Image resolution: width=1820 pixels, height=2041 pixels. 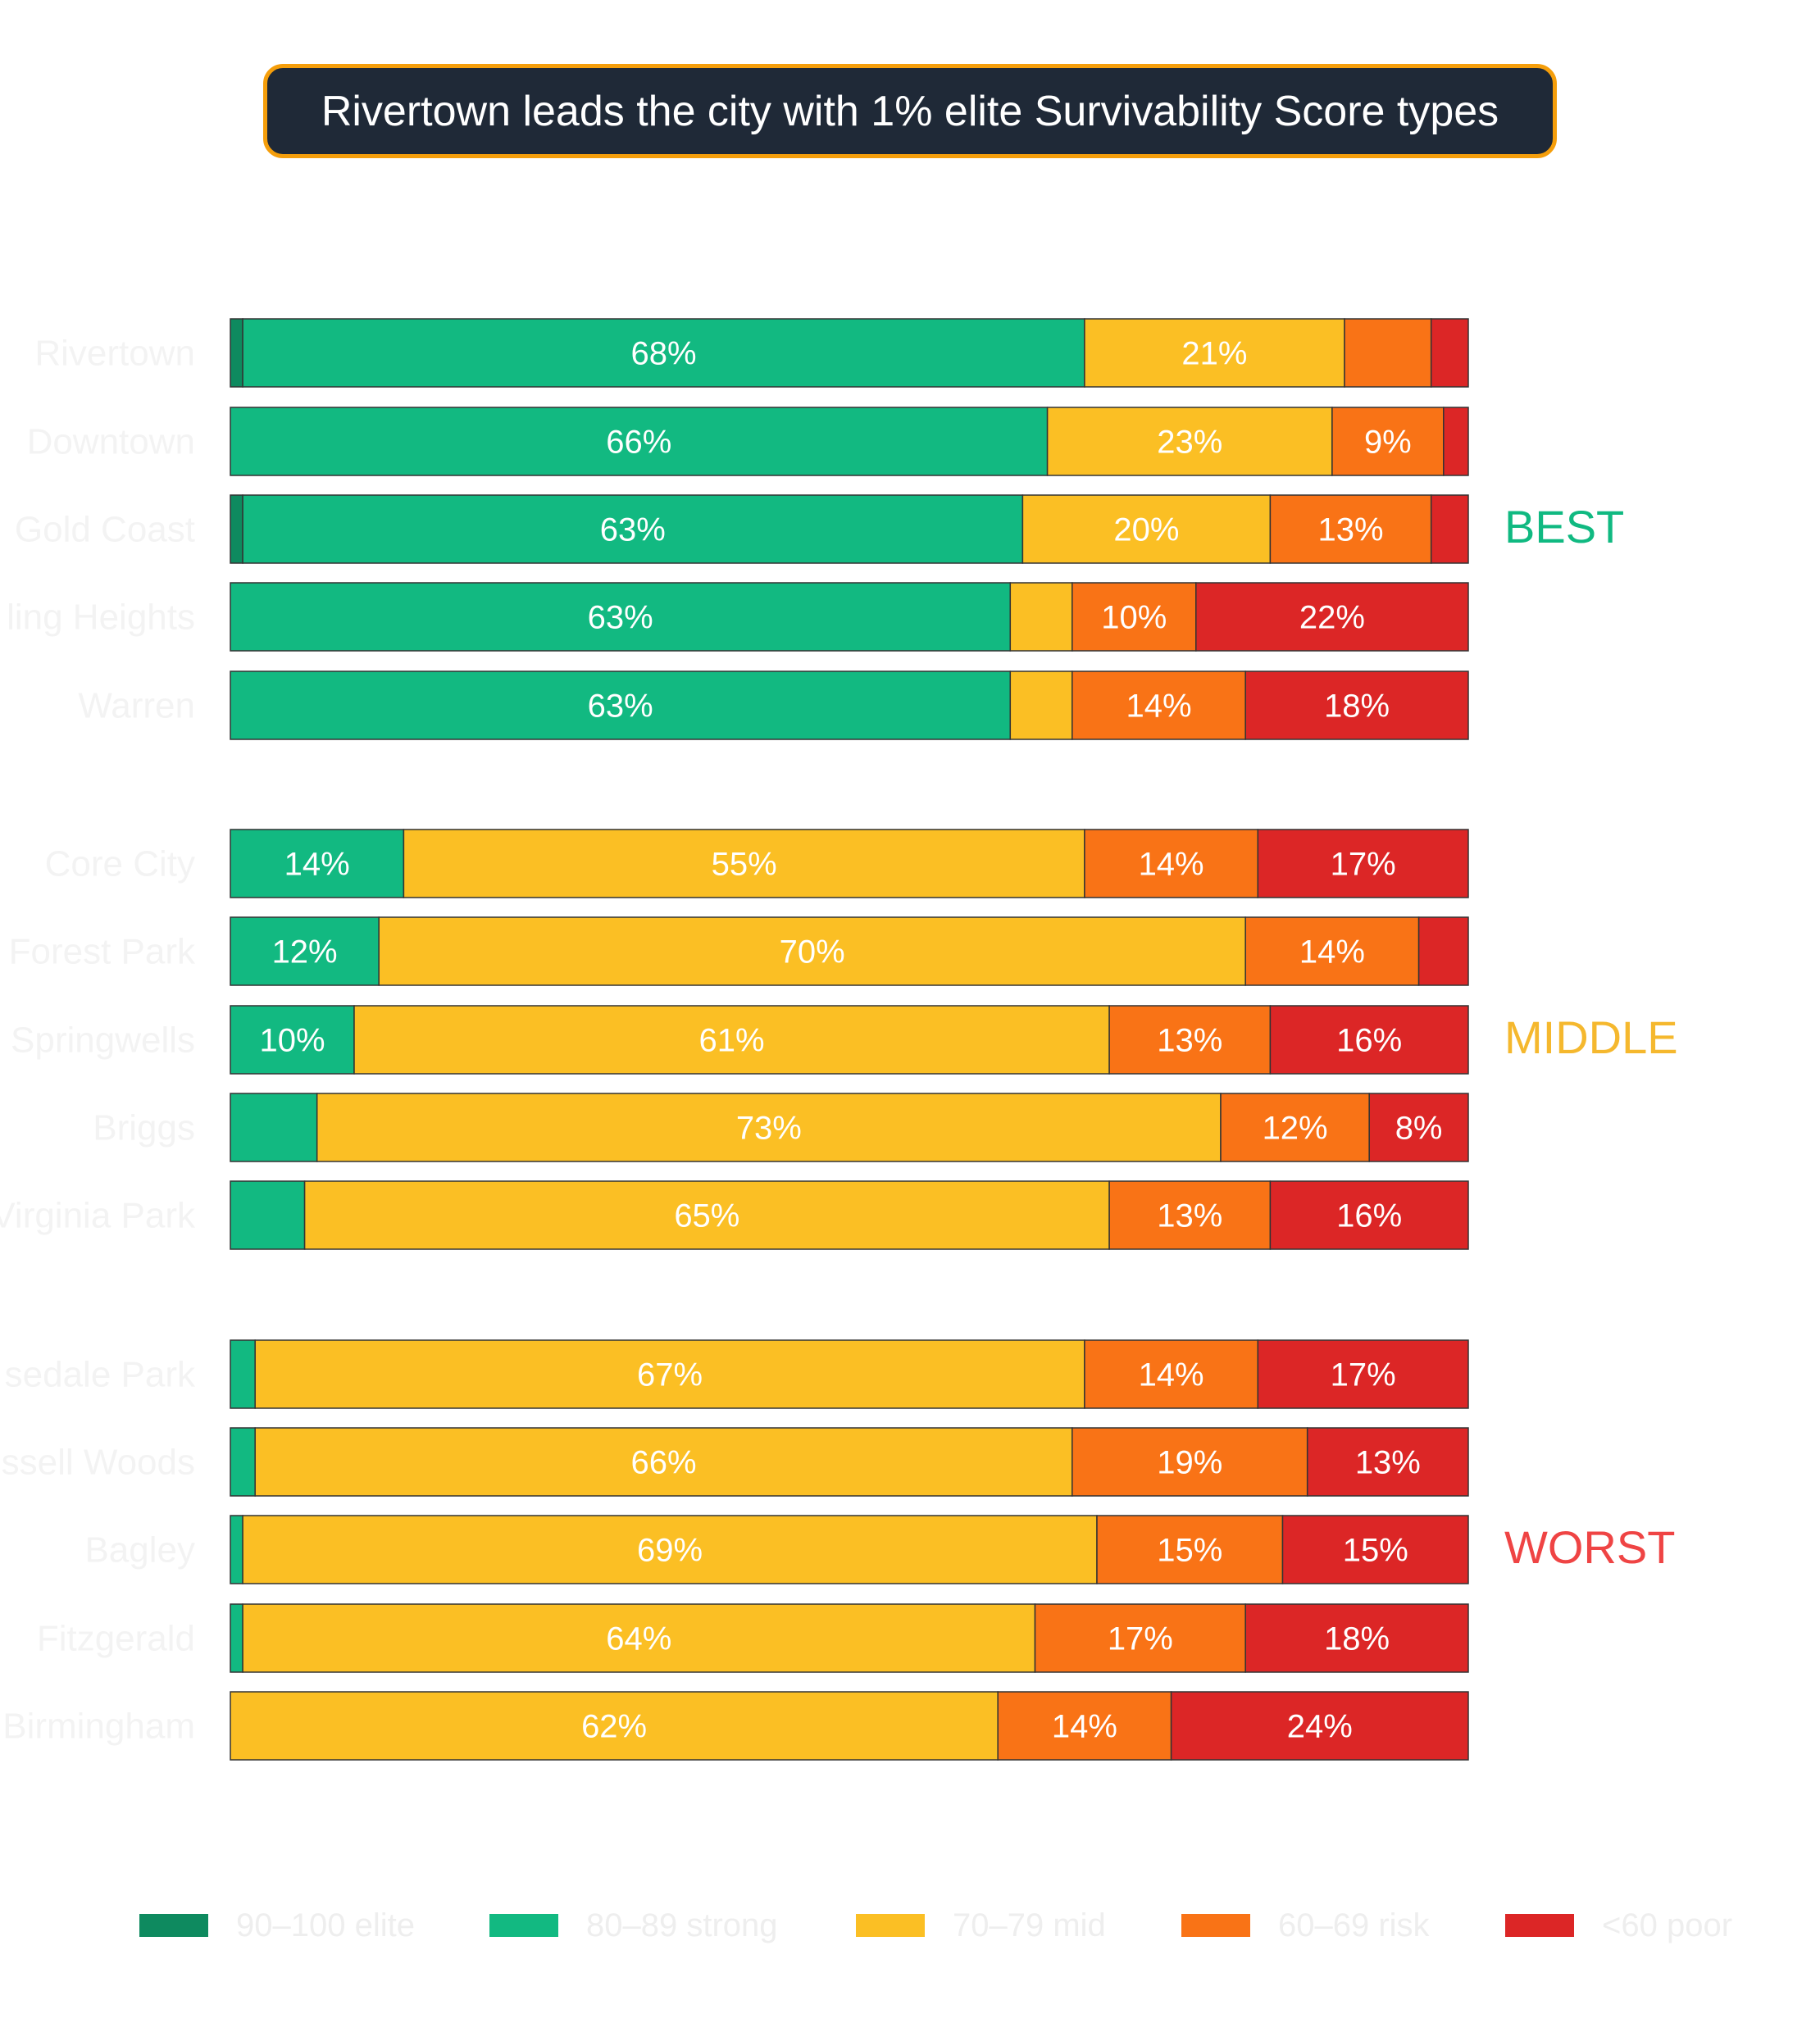 I want to click on row-label: Bagley, so click(x=139, y=1550).